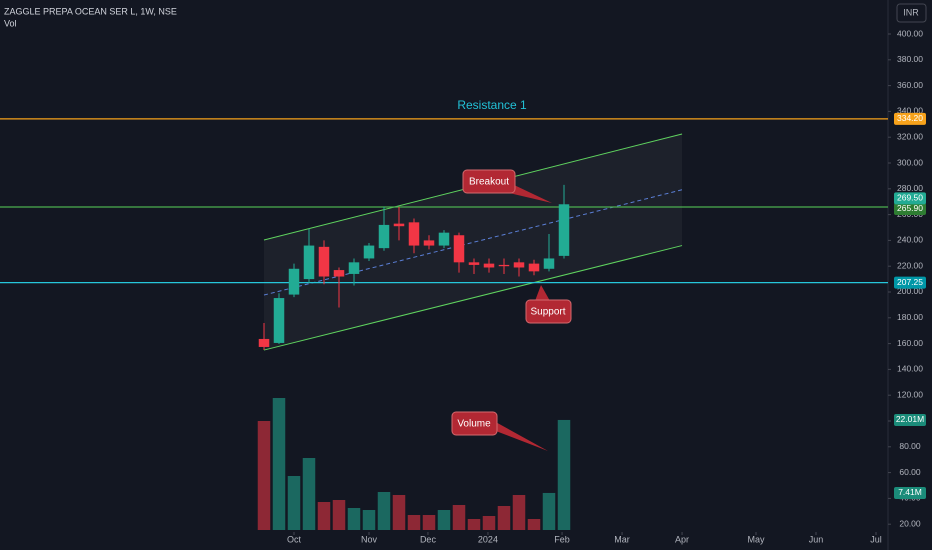 The image size is (932, 550). Describe the element at coordinates (910, 317) in the screenshot. I see `y-tick-label: 180.00` at that location.